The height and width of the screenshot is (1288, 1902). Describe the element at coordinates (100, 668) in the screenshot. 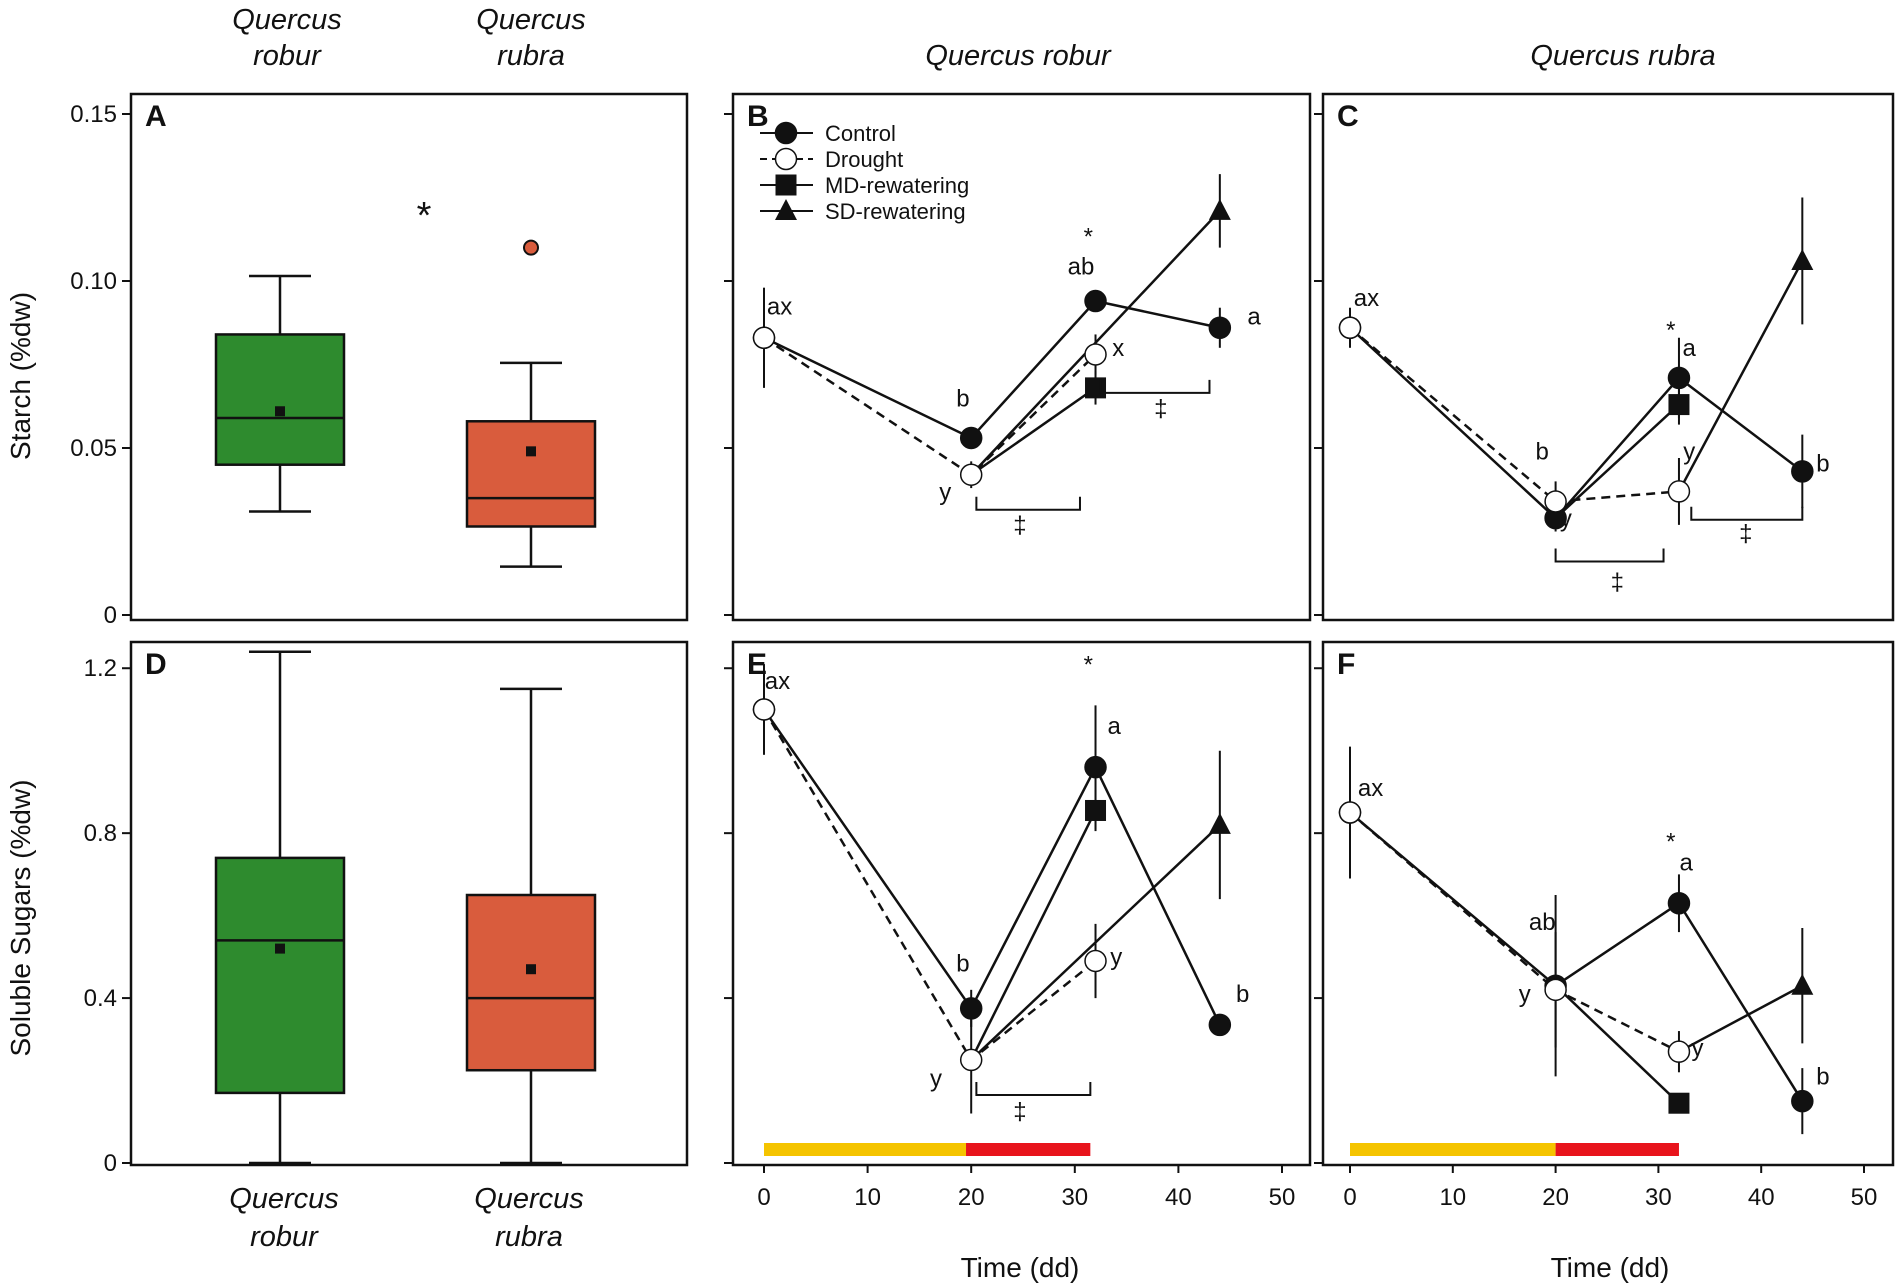

I see `y-tick-label: 1.2` at that location.